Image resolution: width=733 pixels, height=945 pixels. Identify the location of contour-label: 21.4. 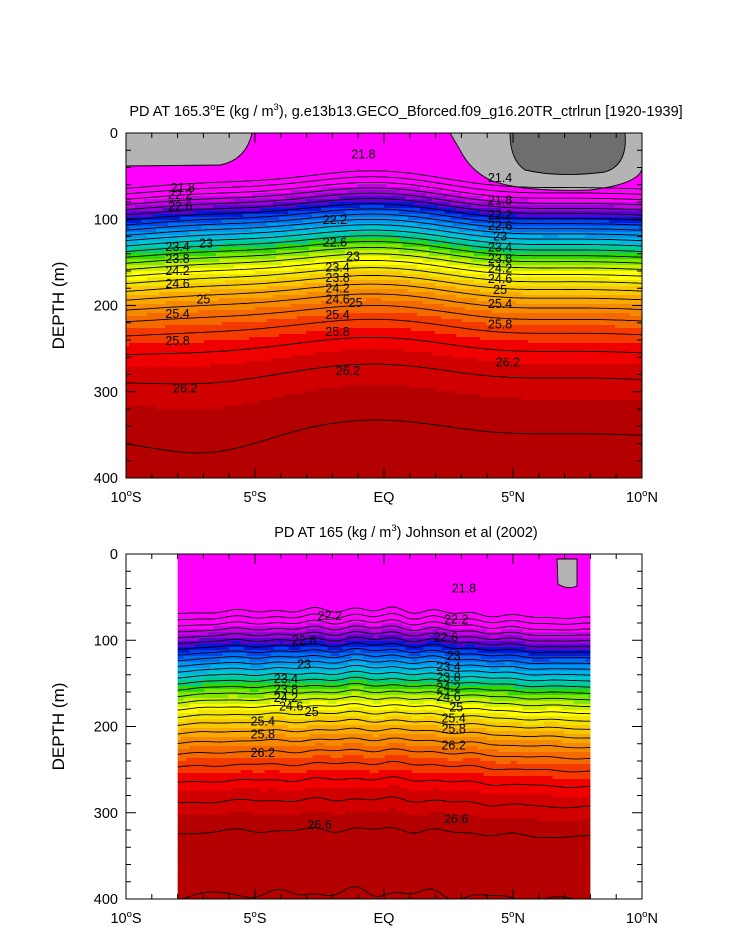
(500, 178).